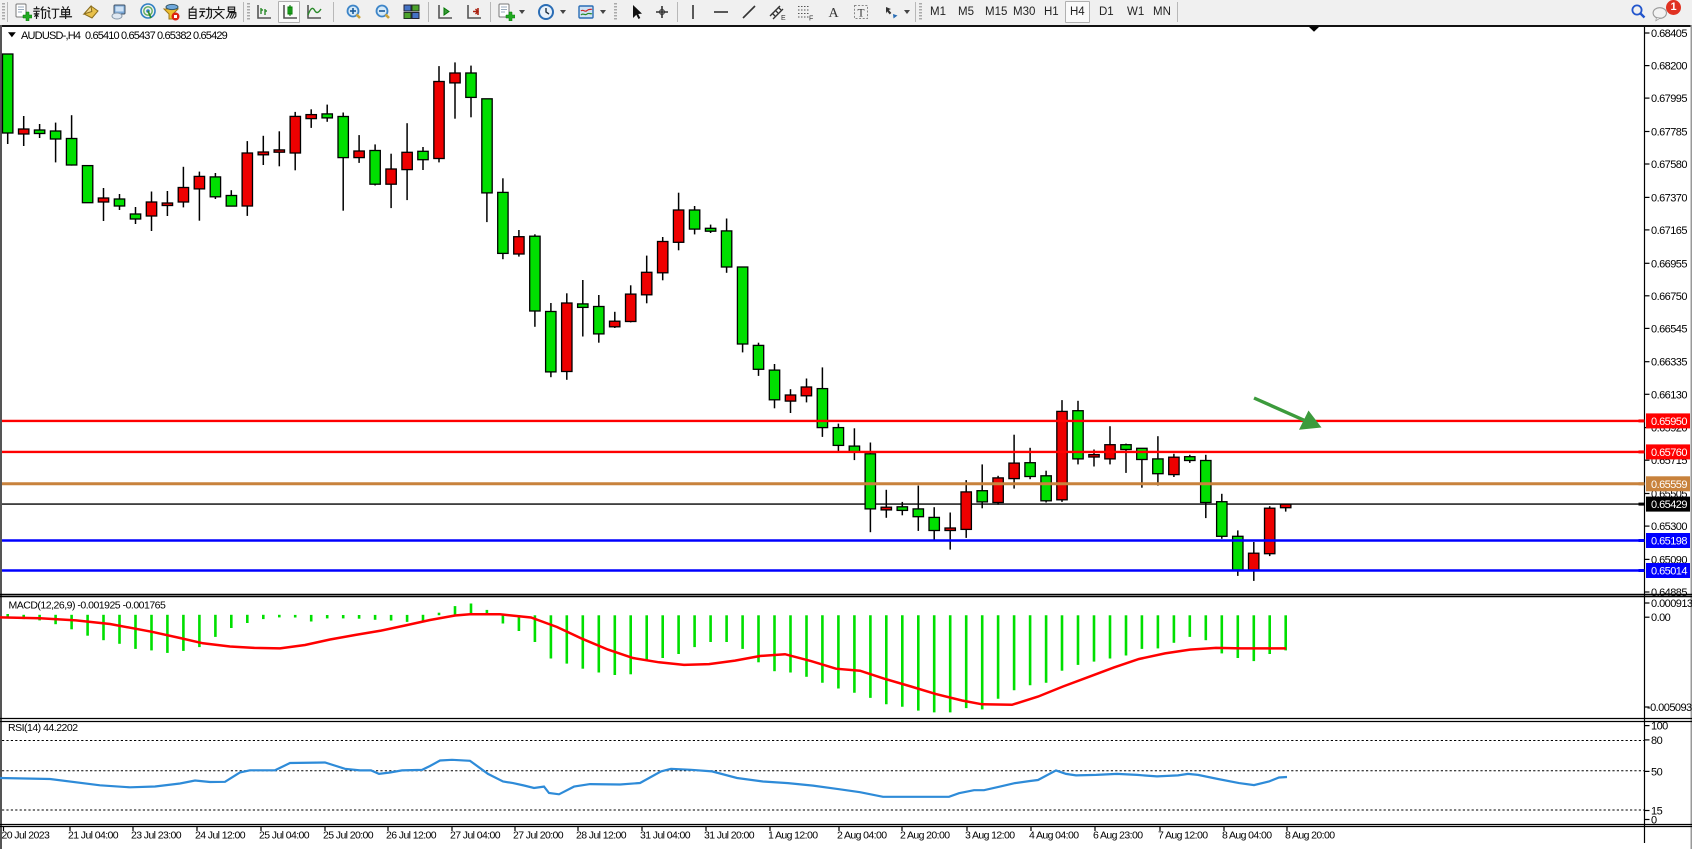 The image size is (1692, 849). I want to click on svg-text: 2 Aug 04:00, so click(862, 836).